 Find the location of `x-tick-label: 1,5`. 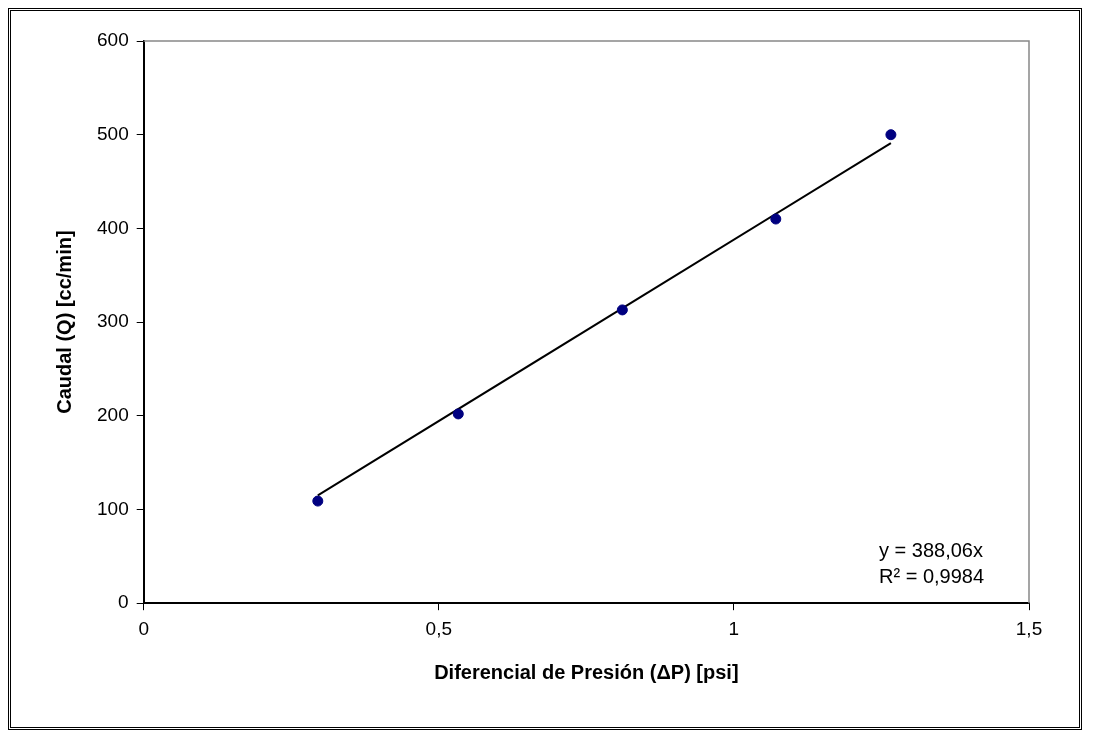

x-tick-label: 1,5 is located at coordinates (1029, 628).